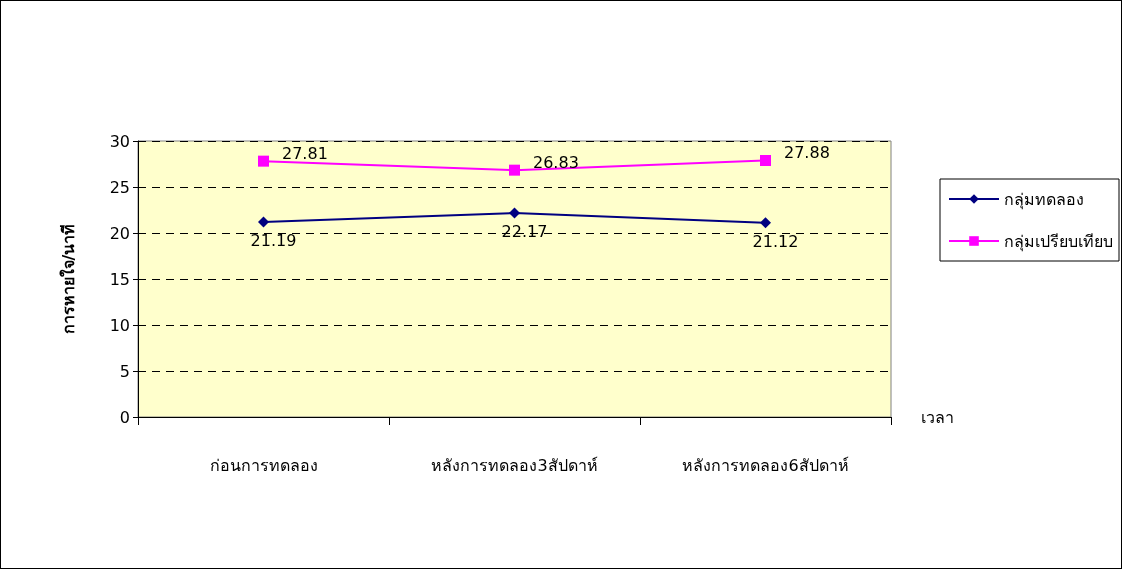  What do you see at coordinates (937, 417) in the screenshot?
I see `x-axis-title: เวลา` at bounding box center [937, 417].